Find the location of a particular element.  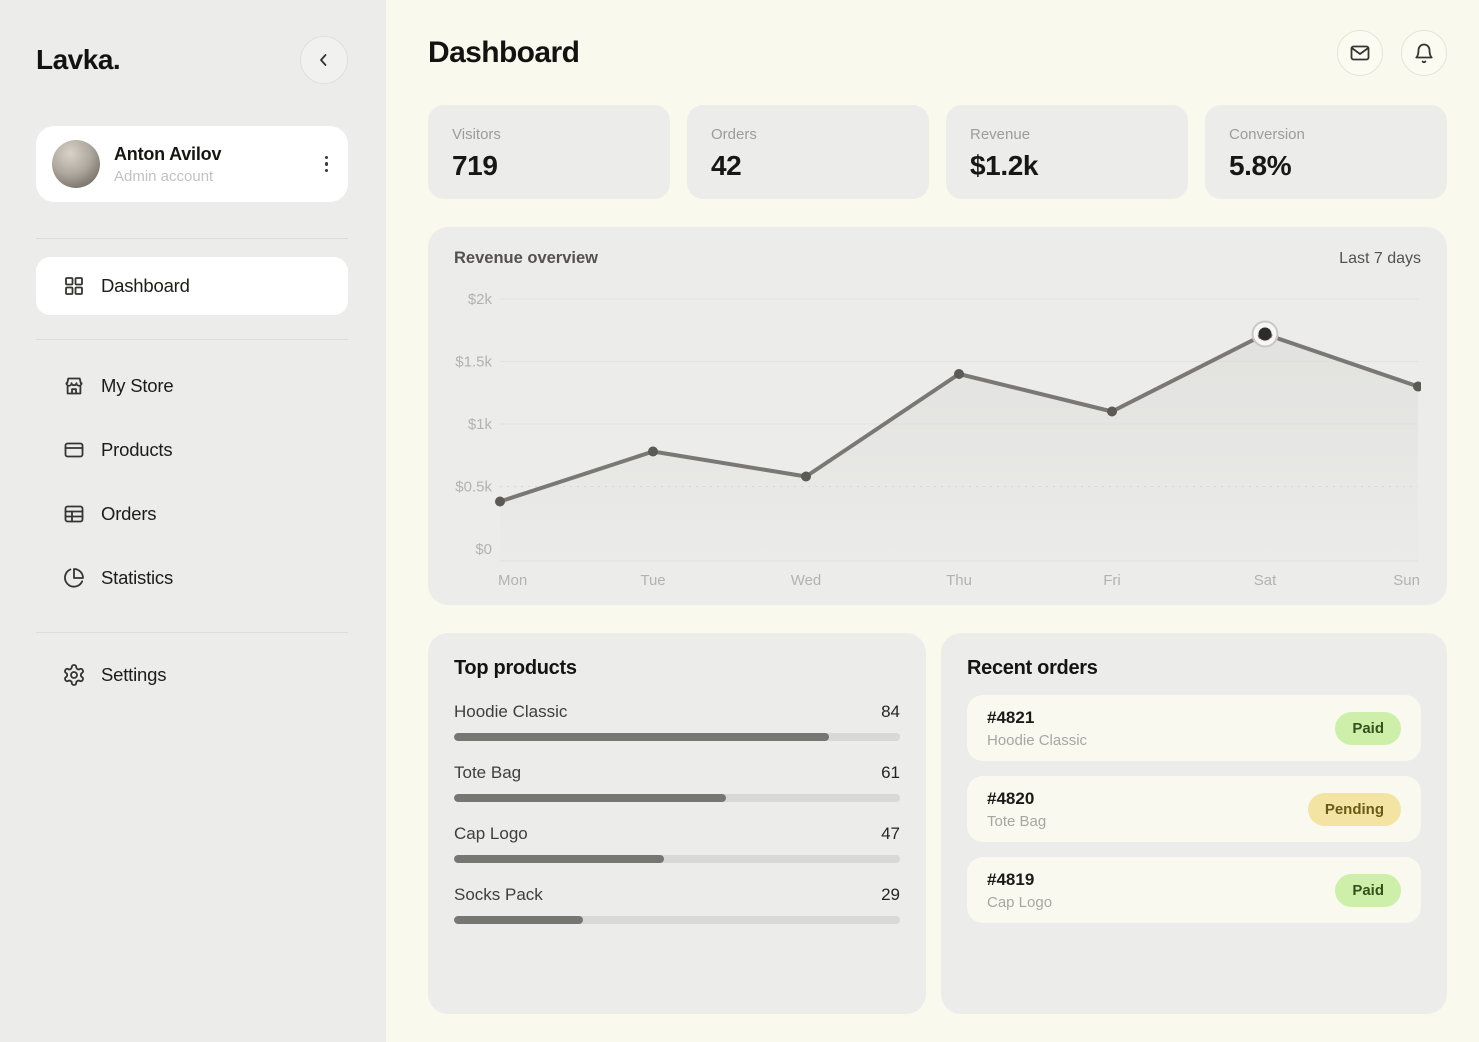

svg-text: $1k is located at coordinates (480, 424).